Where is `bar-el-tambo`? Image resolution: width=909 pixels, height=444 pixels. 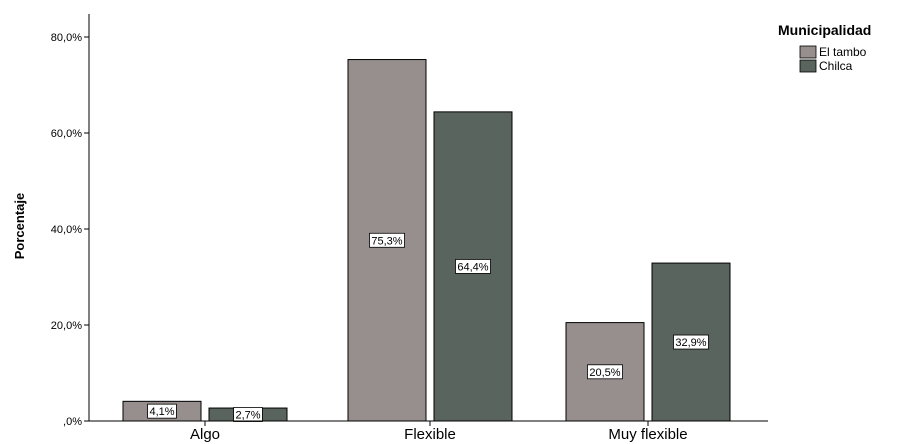
bar-el-tambo is located at coordinates (605, 372).